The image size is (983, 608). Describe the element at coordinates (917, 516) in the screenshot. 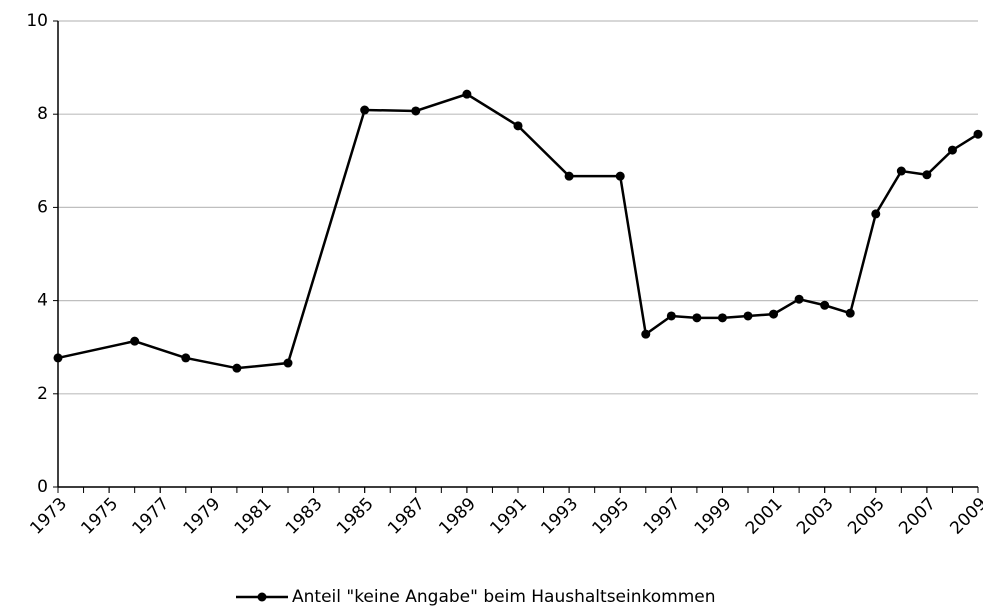

I see `x-tick-label: 2007` at that location.